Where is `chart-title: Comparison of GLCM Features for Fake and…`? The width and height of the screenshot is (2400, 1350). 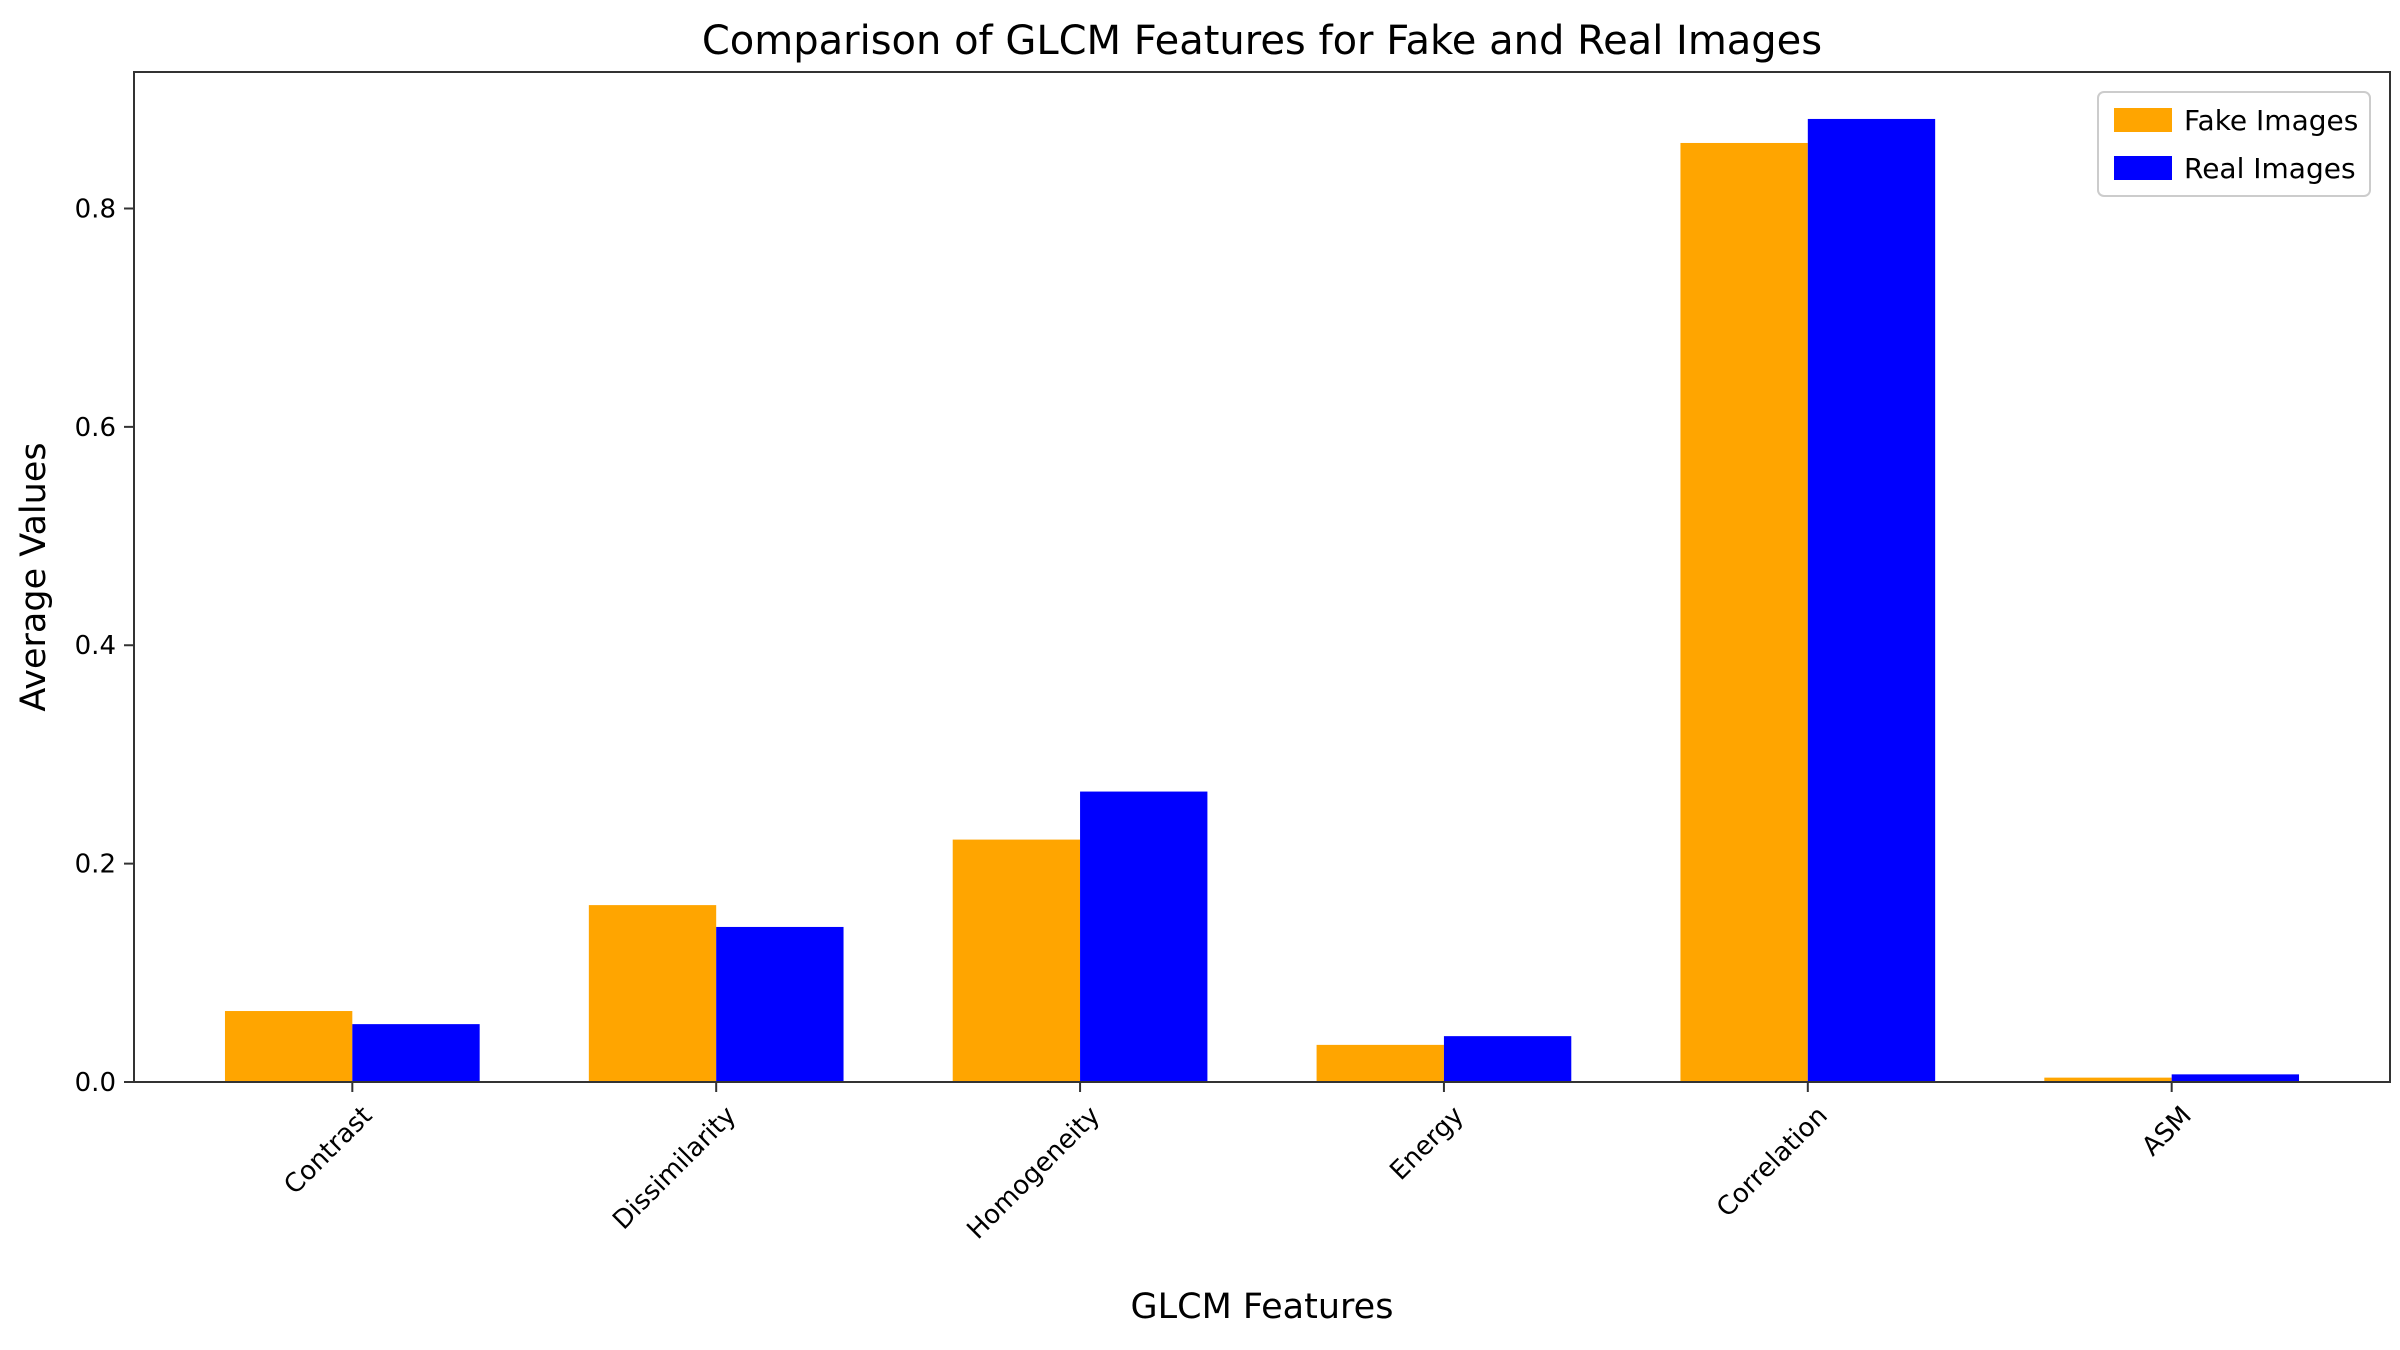 chart-title: Comparison of GLCM Features for Fake and… is located at coordinates (1262, 41).